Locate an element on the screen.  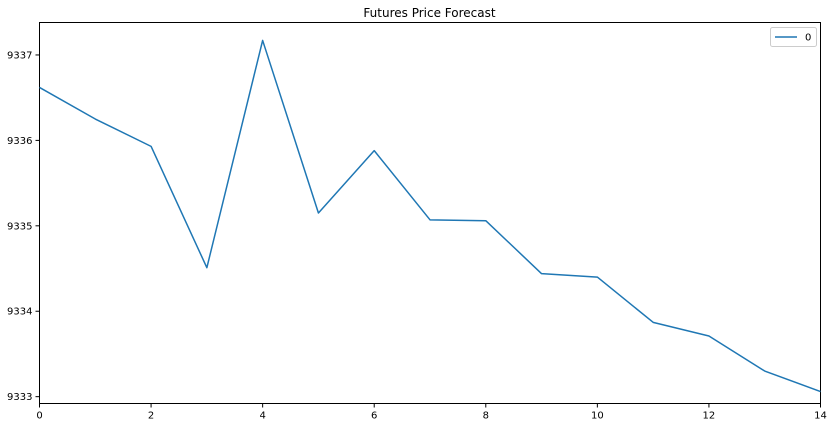
x-tick-label: 0 is located at coordinates (39, 416).